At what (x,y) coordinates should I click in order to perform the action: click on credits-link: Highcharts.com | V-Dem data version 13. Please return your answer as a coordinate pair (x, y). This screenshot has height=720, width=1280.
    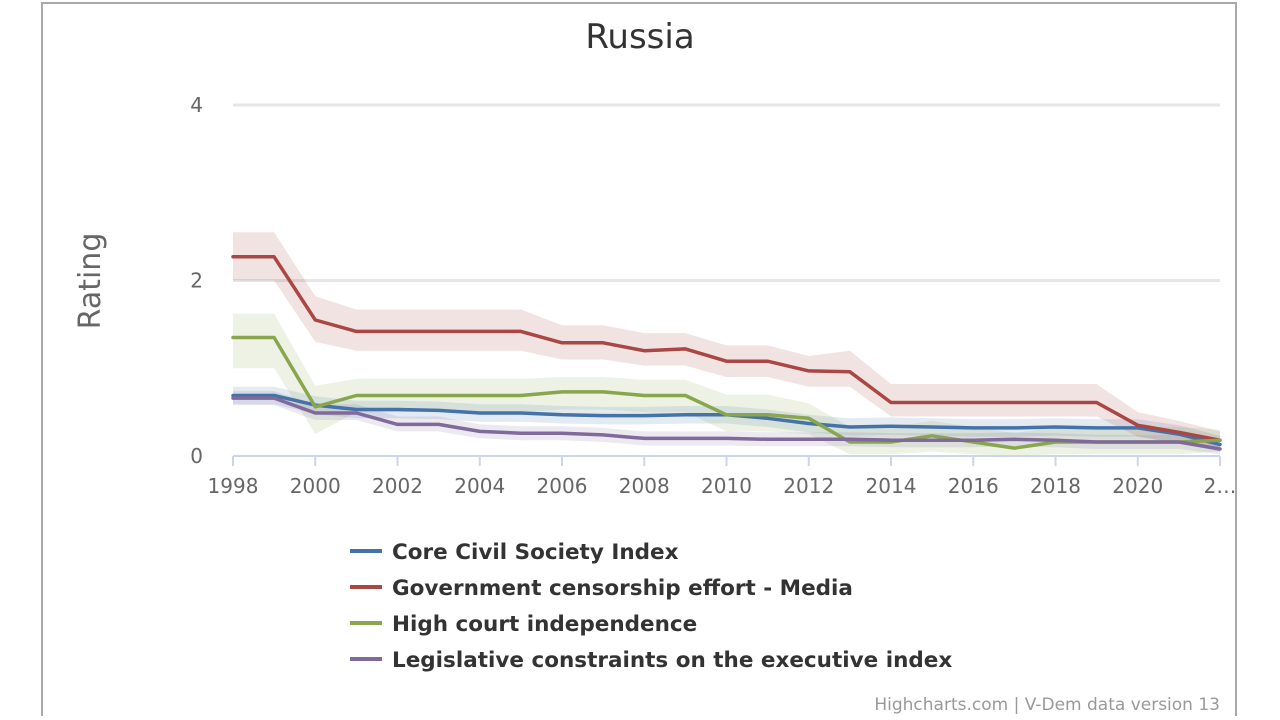
    Looking at the image, I should click on (1047, 705).